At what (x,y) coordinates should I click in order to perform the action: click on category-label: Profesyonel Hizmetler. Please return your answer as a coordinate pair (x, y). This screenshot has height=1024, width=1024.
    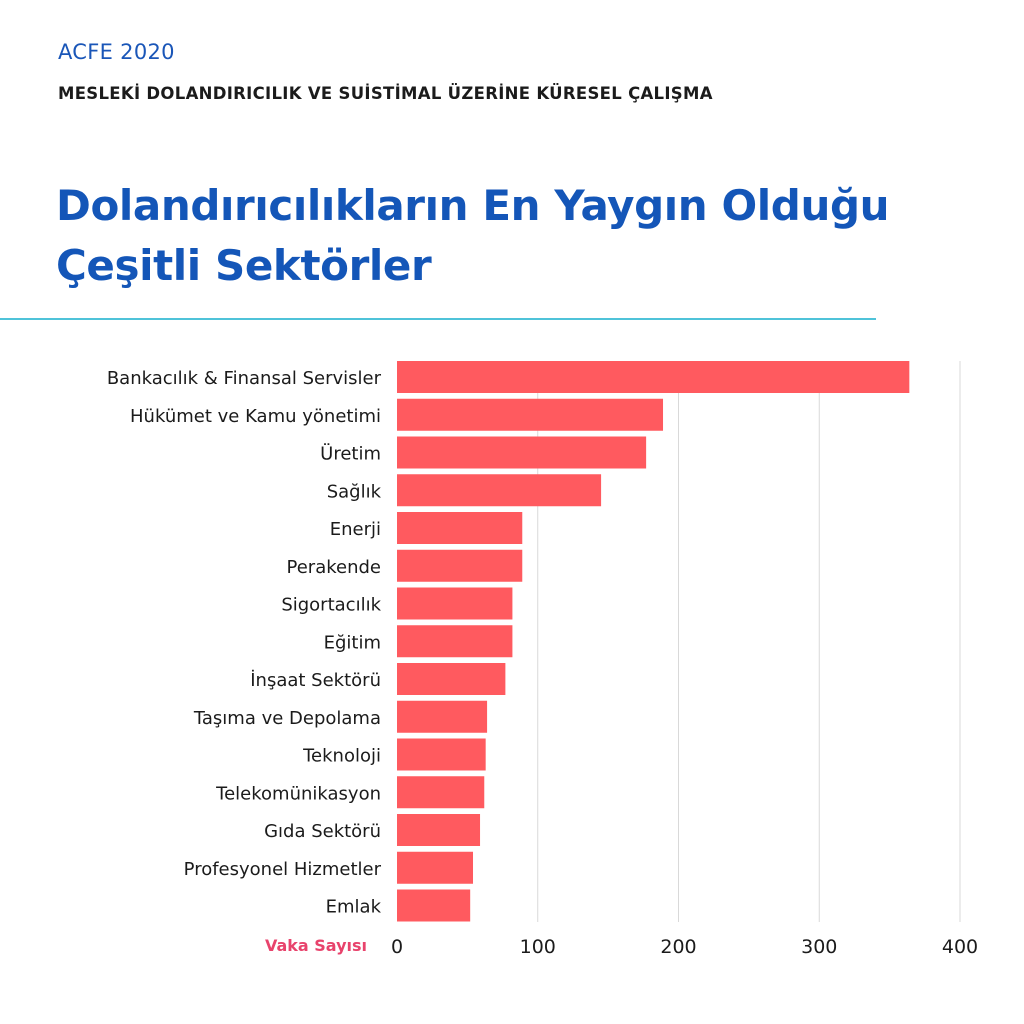
    Looking at the image, I should click on (283, 869).